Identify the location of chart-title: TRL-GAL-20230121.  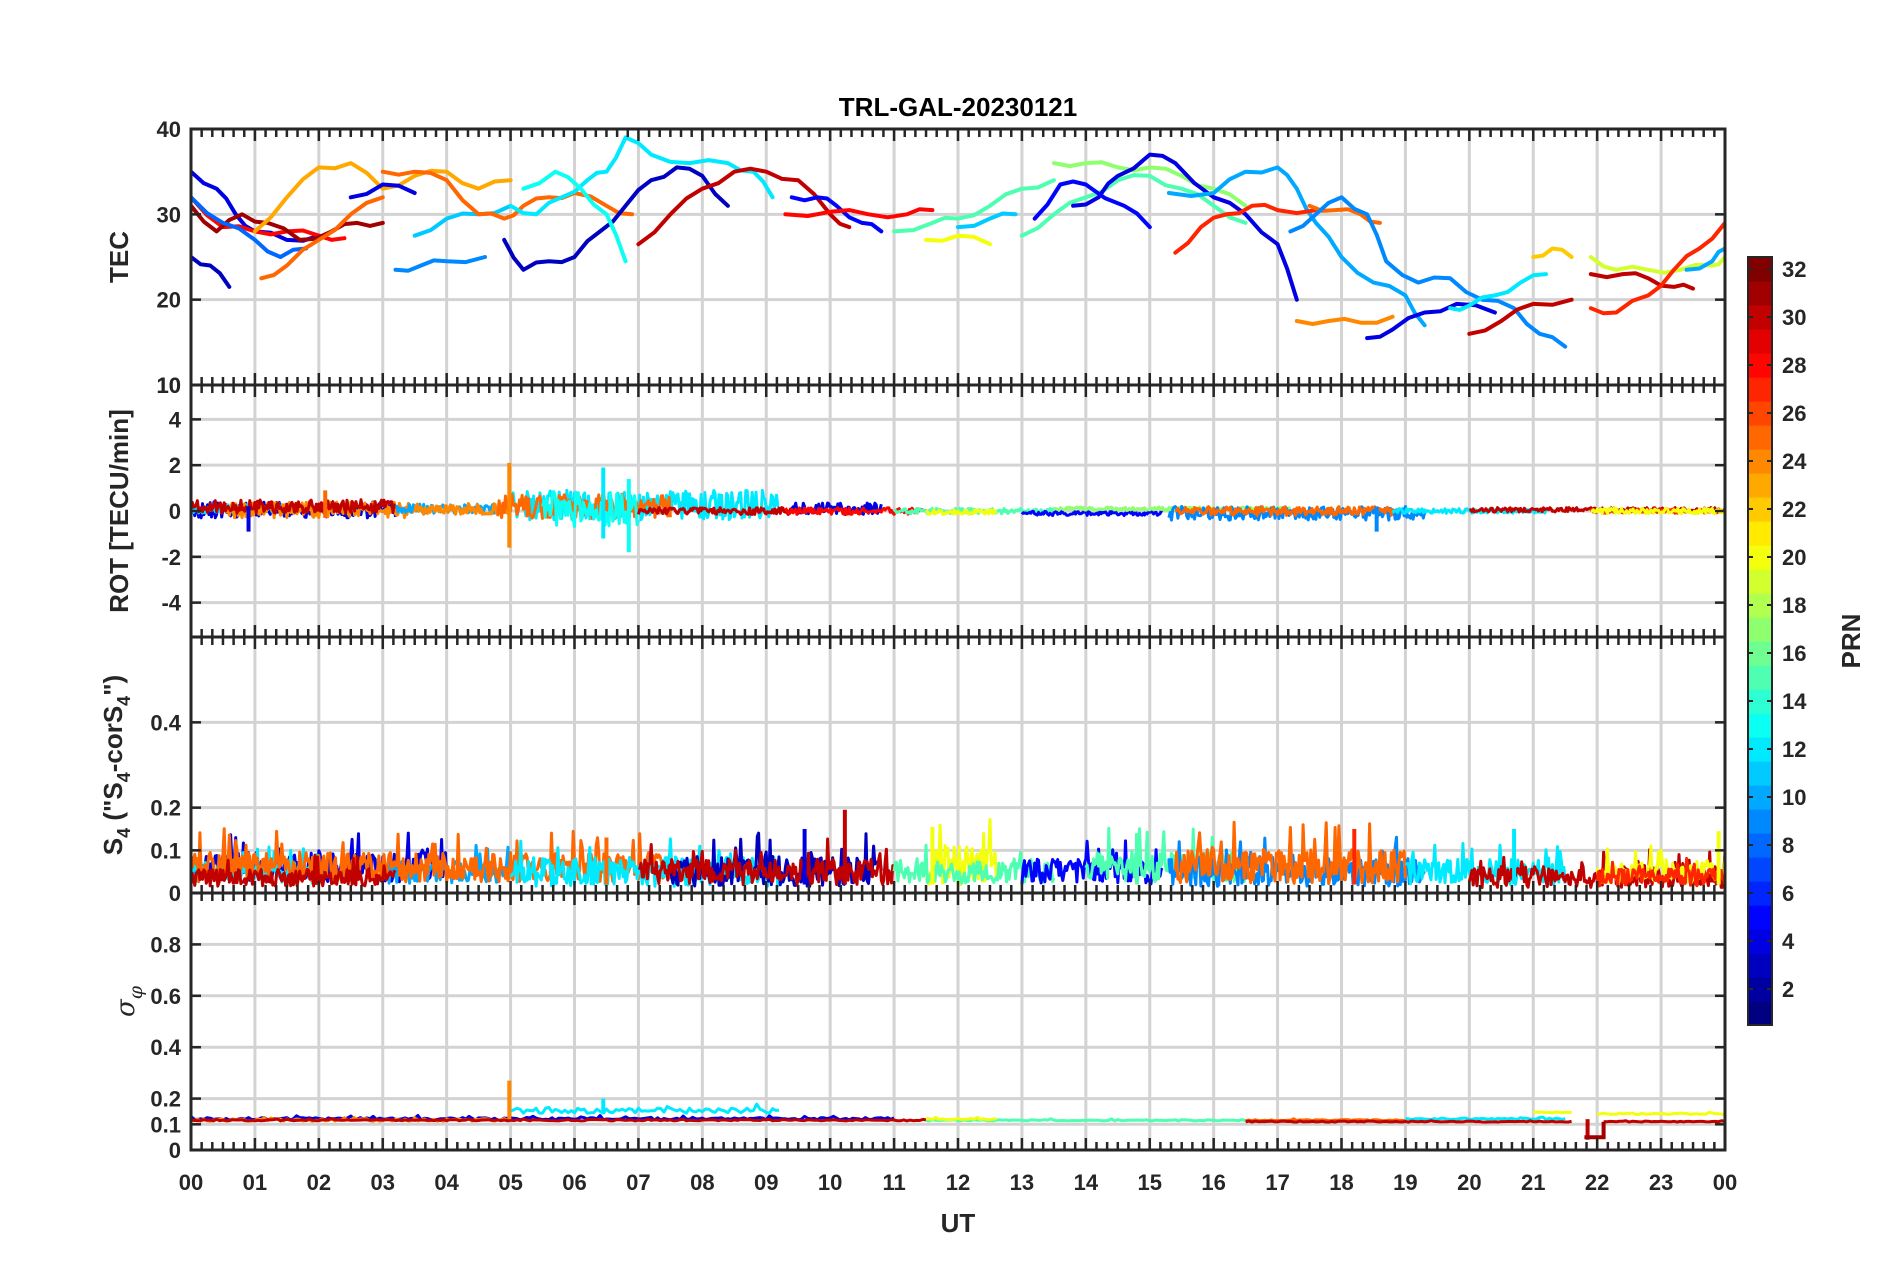
(958, 107).